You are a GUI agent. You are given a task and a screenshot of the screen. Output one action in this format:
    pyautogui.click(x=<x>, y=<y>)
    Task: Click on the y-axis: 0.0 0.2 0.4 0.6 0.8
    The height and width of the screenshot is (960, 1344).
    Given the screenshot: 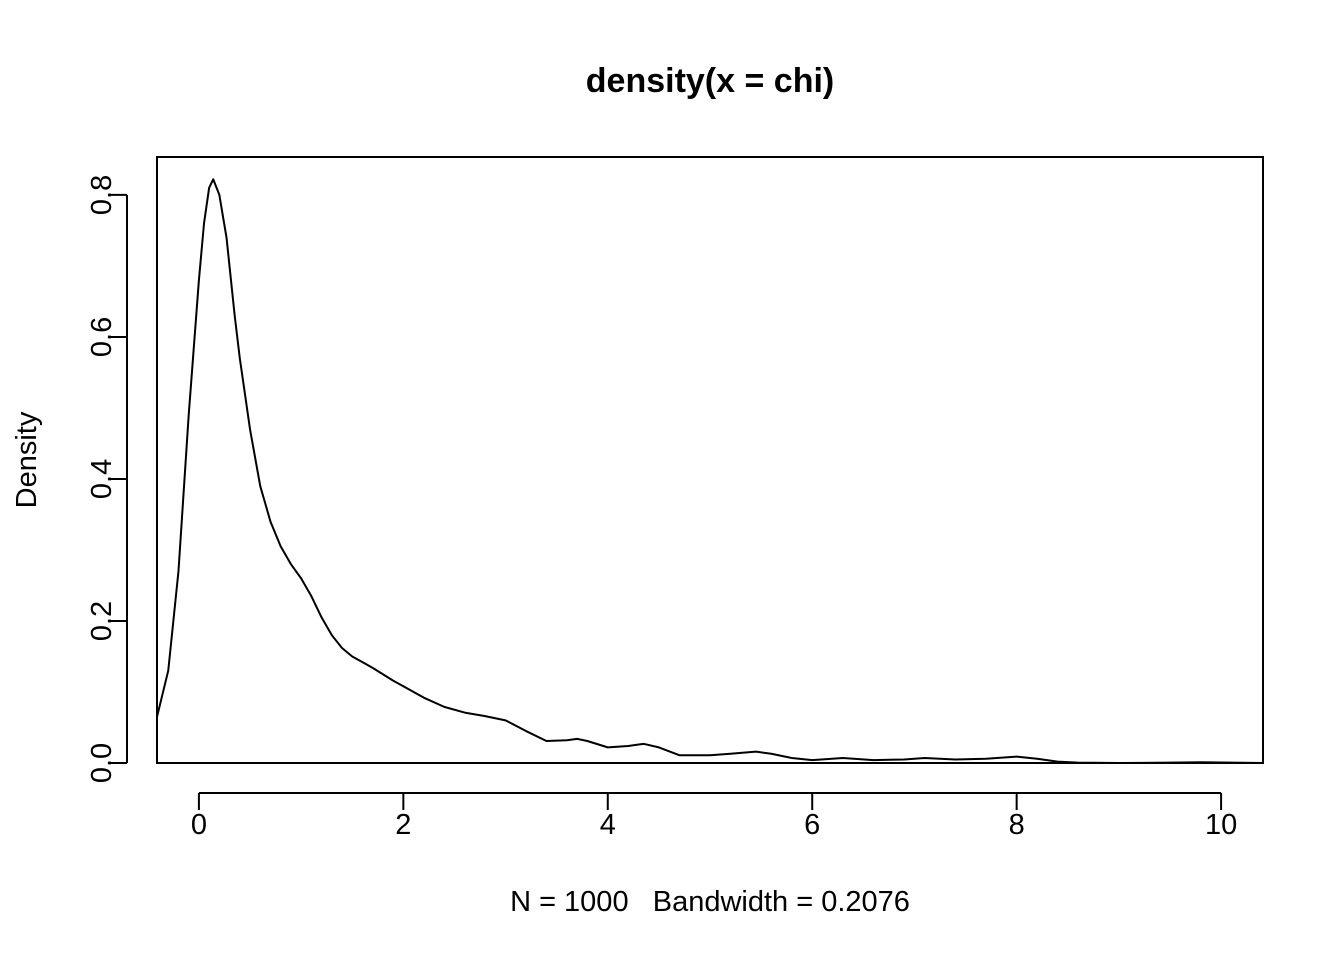 What is the action you would take?
    pyautogui.click(x=107, y=479)
    